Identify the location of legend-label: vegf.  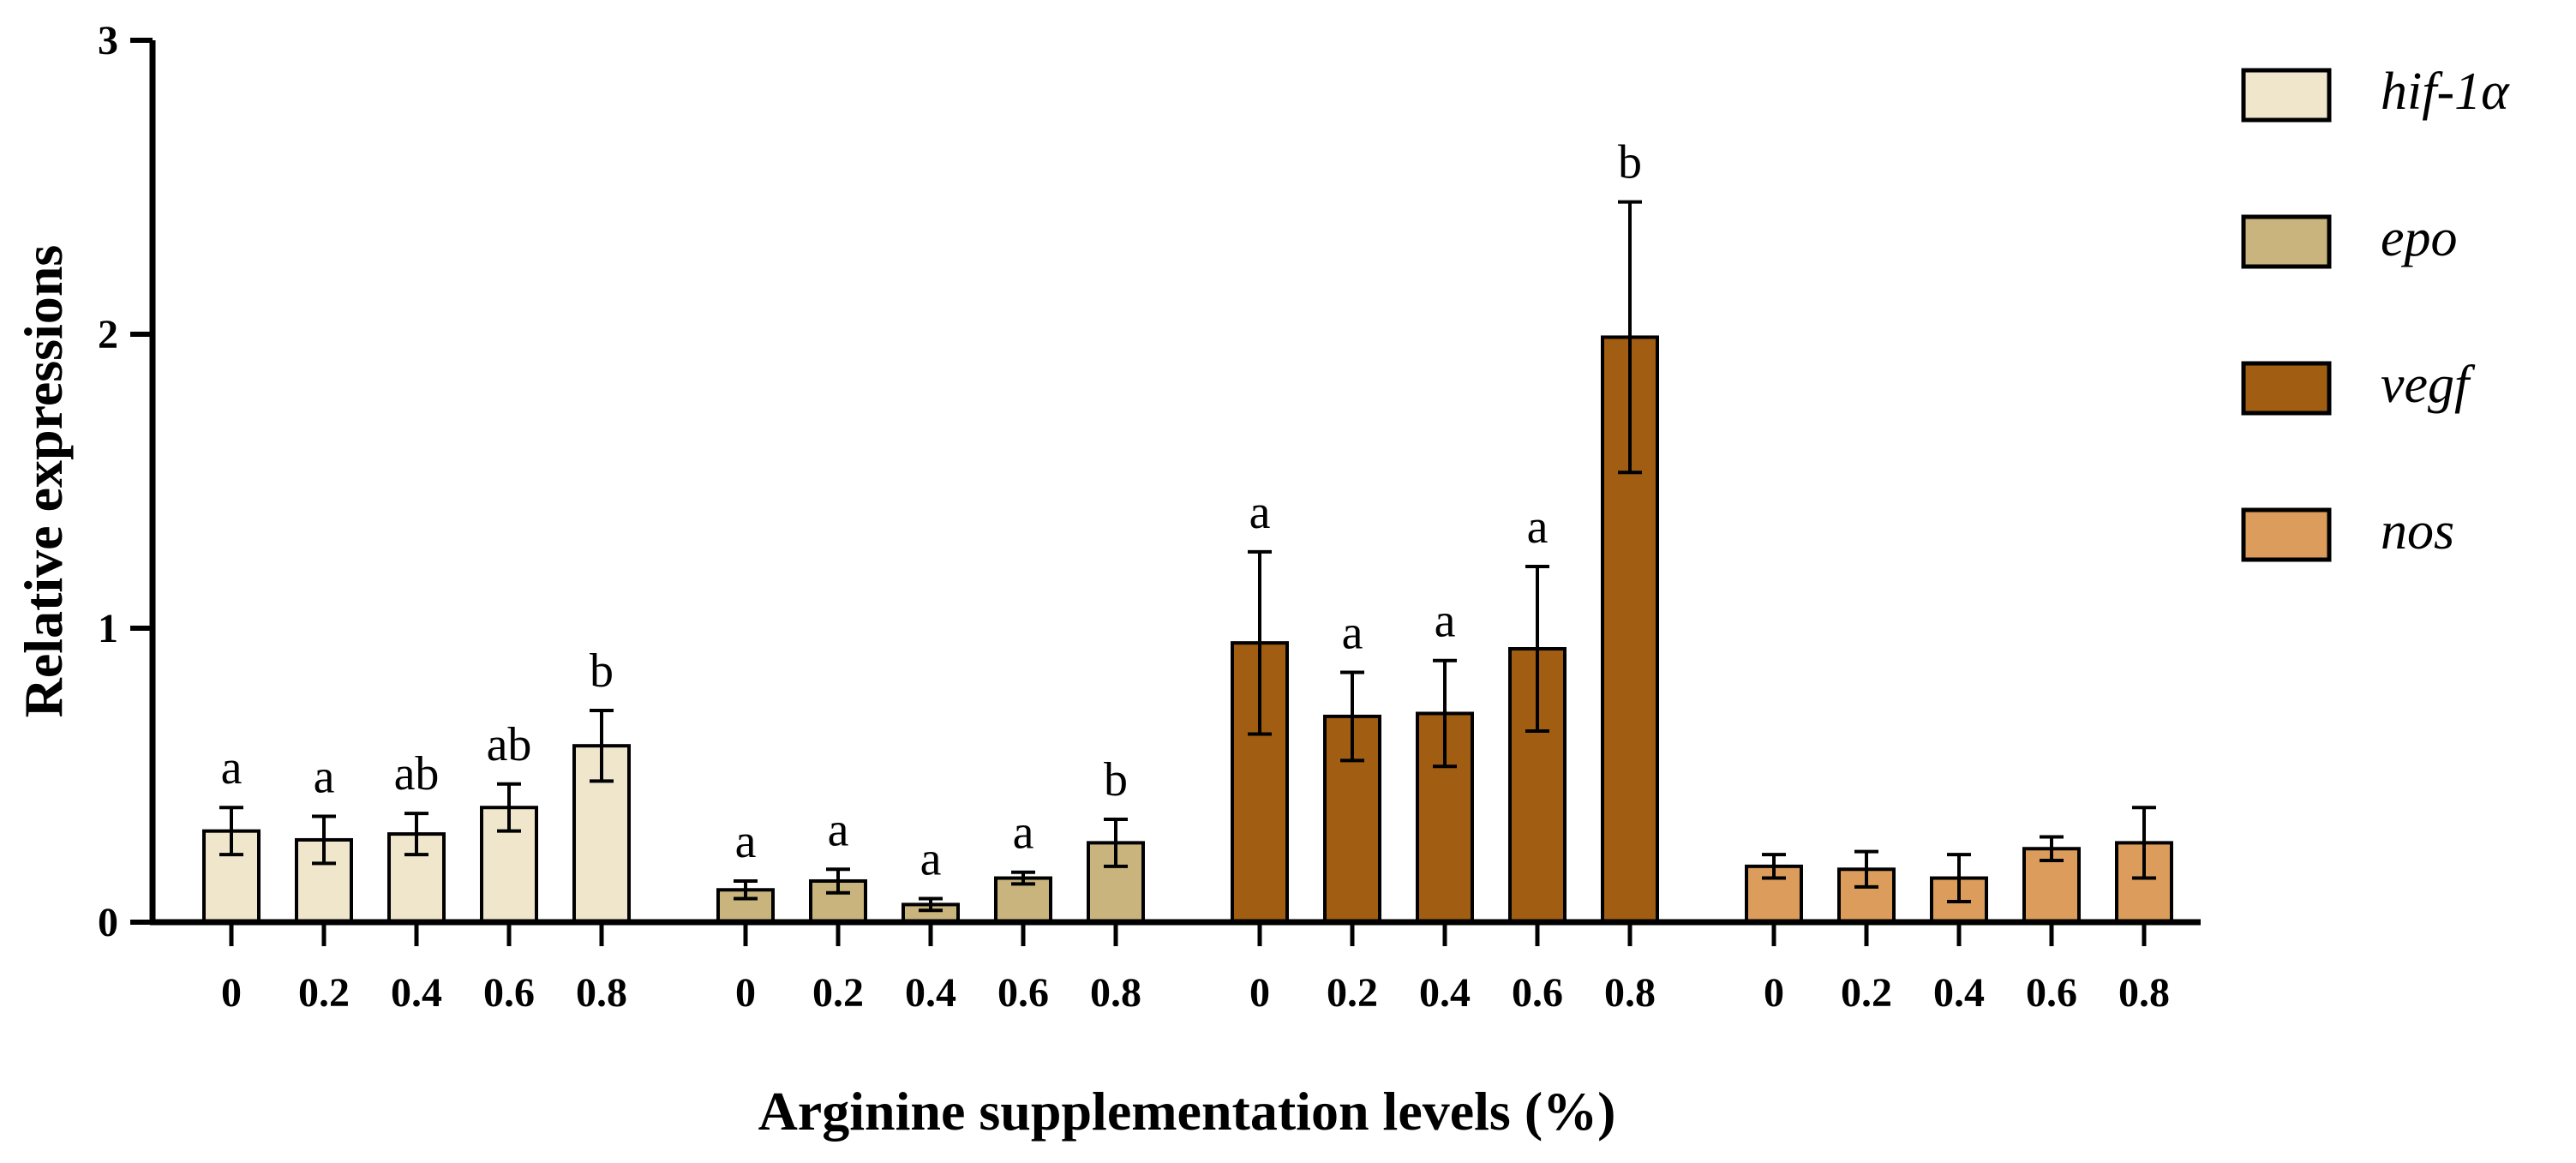
(2428, 385).